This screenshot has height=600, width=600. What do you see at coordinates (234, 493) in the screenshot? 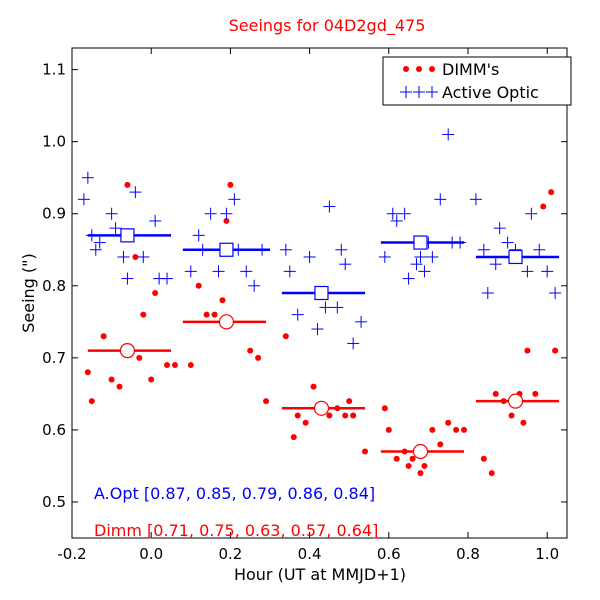
I see `aopt-annotation: A.Opt [0.87, 0.85, 0.79, 0.86, 0.84]` at bounding box center [234, 493].